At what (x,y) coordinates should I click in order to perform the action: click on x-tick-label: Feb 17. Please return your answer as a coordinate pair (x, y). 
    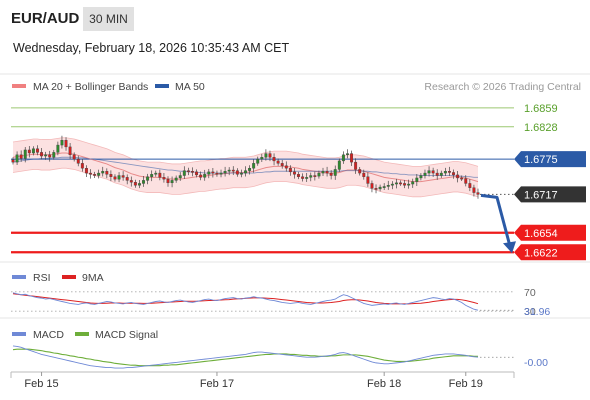
    Looking at the image, I should click on (217, 384).